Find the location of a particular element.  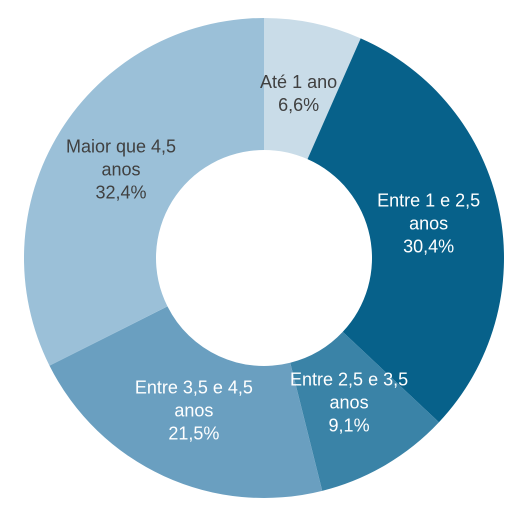

slice-label: Maior que 4,5 anos 32,4% is located at coordinates (121, 169).